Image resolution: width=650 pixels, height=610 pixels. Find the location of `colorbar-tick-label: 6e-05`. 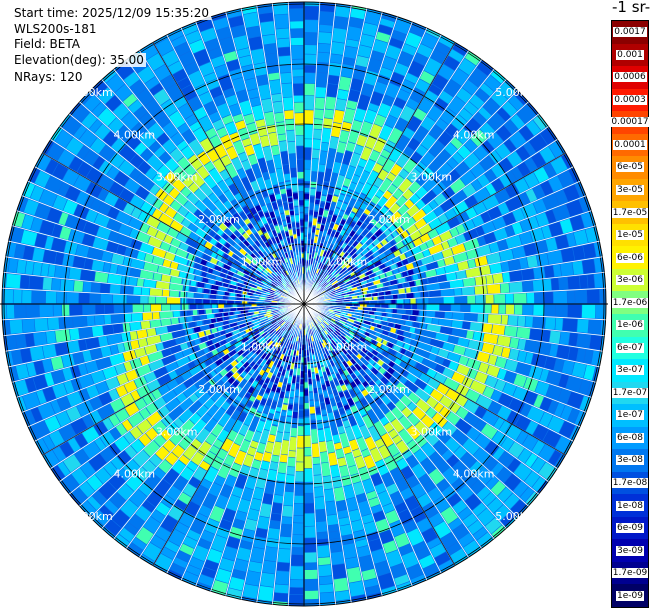

colorbar-tick-label: 6e-05 is located at coordinates (630, 167).